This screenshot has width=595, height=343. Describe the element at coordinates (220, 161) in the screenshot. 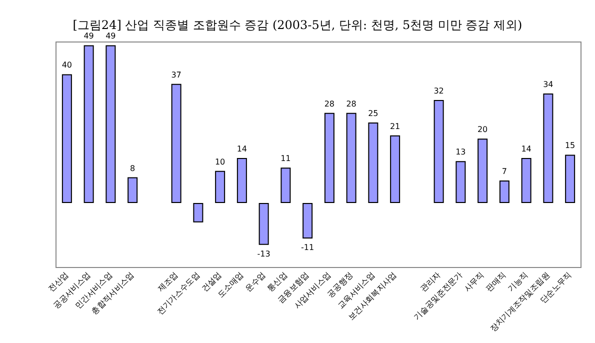

I see `data-label: 10` at that location.